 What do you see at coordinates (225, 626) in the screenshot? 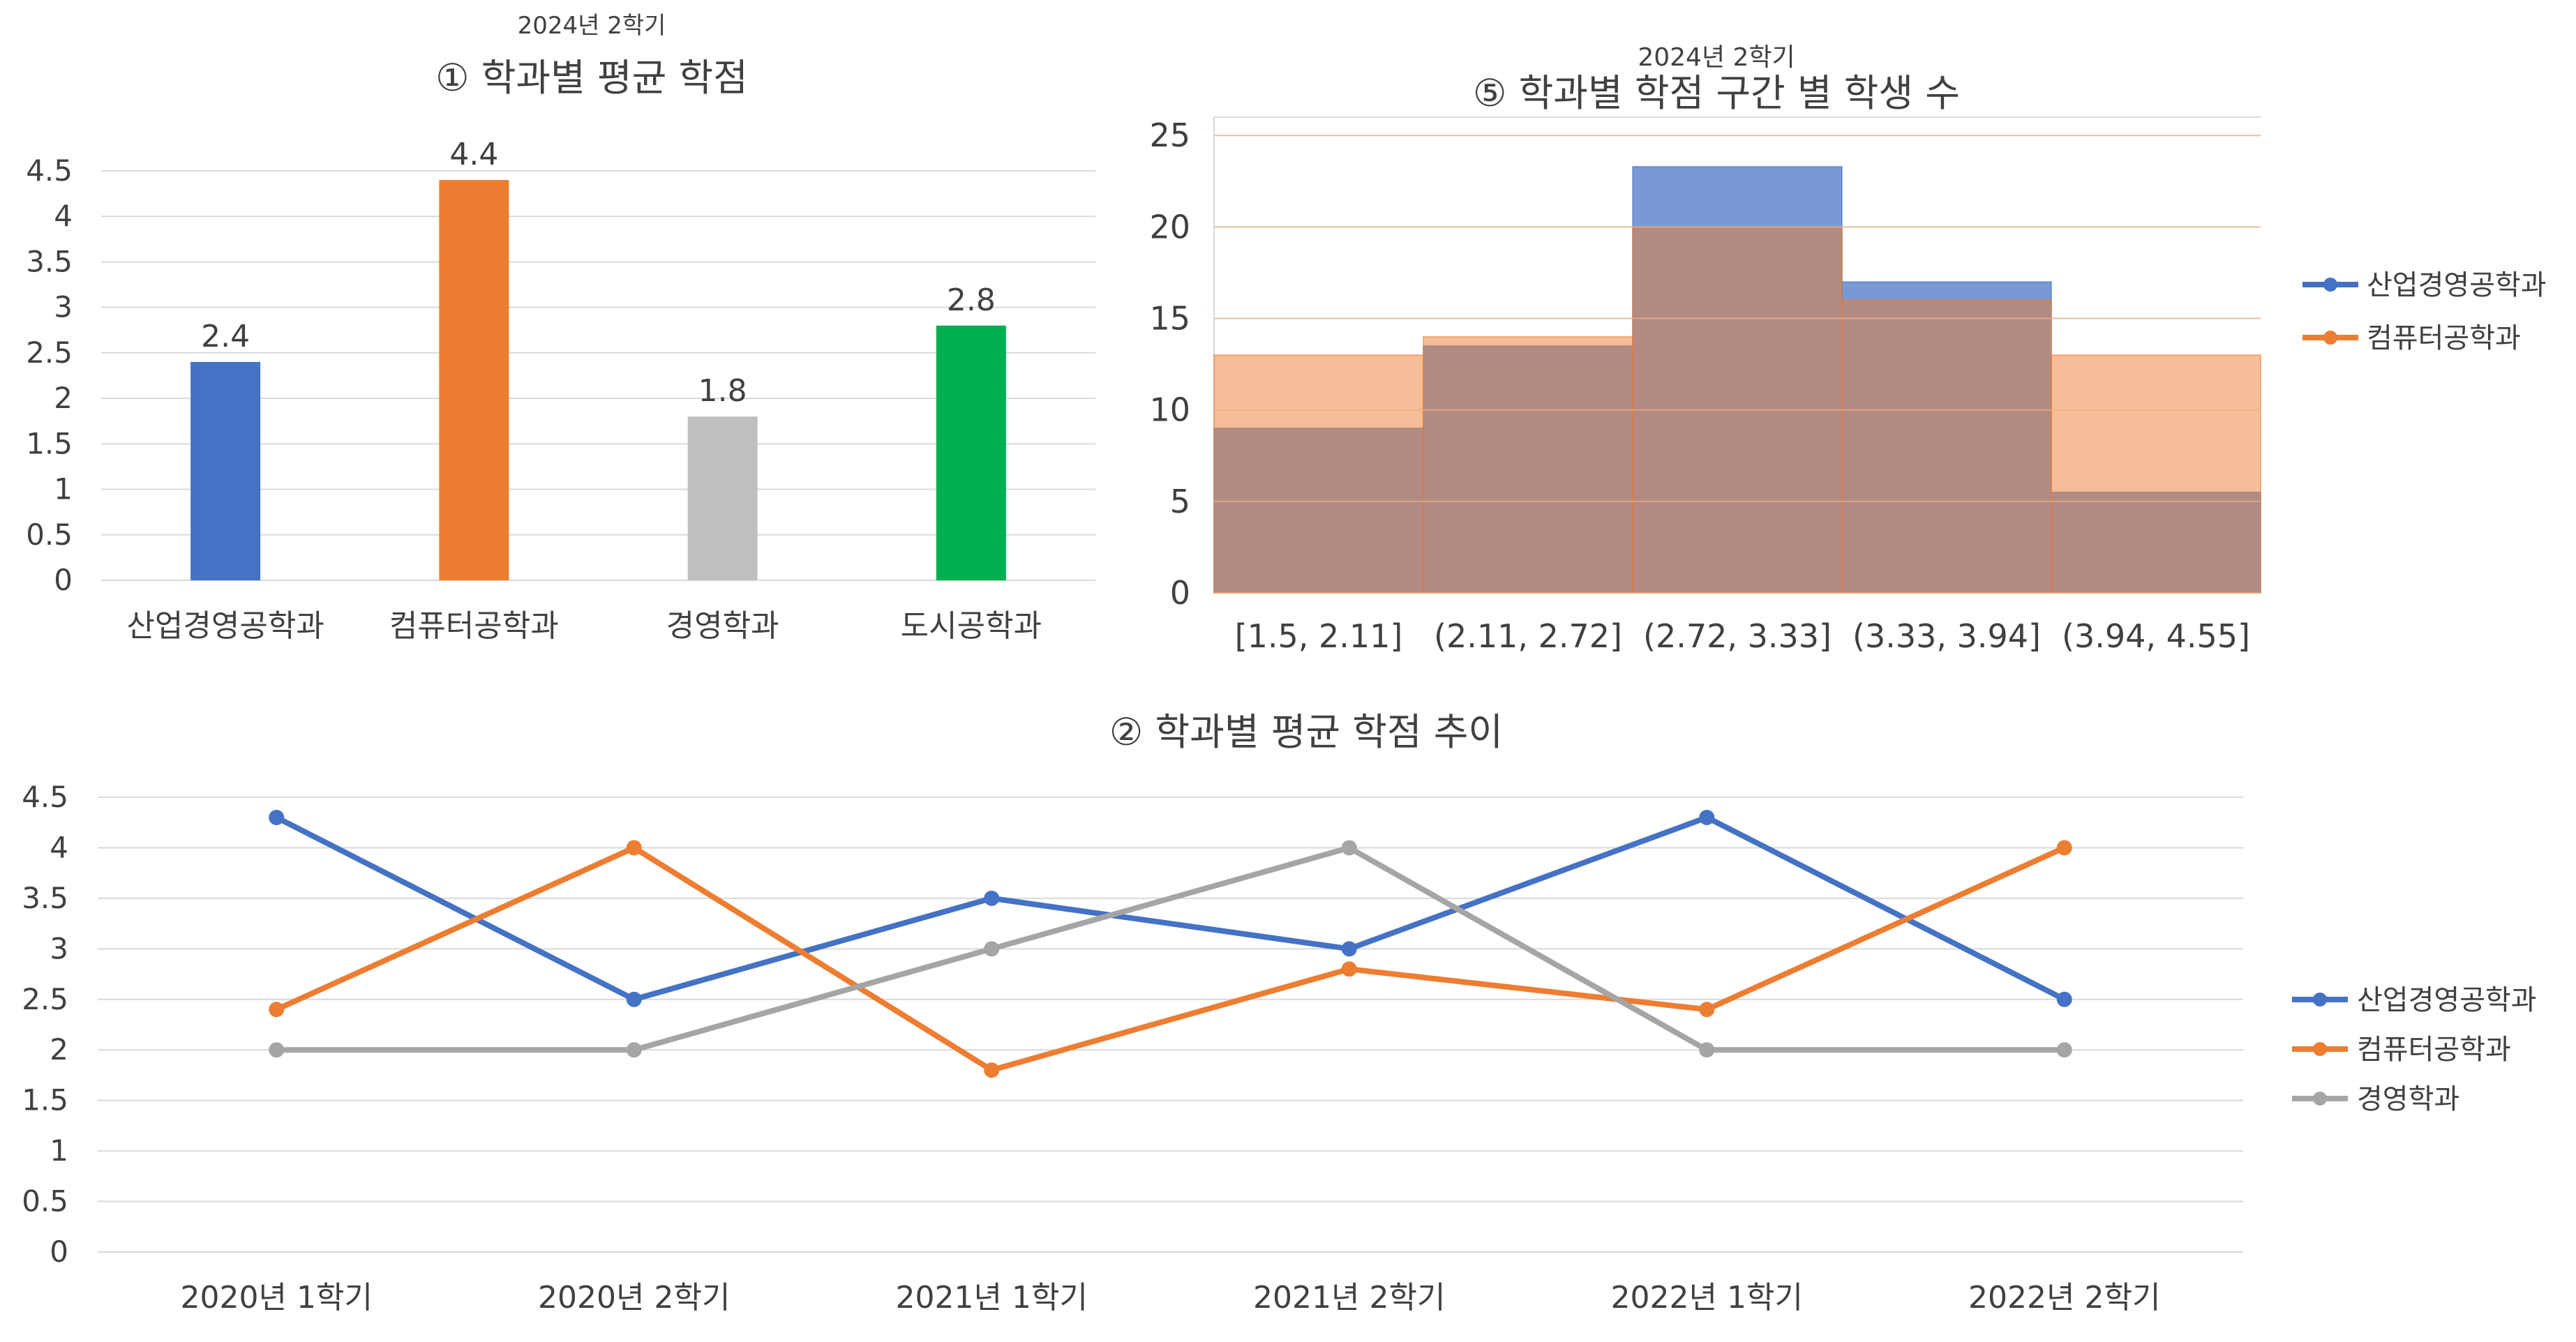
I see `x-tick-label: 산업경영공학과` at bounding box center [225, 626].